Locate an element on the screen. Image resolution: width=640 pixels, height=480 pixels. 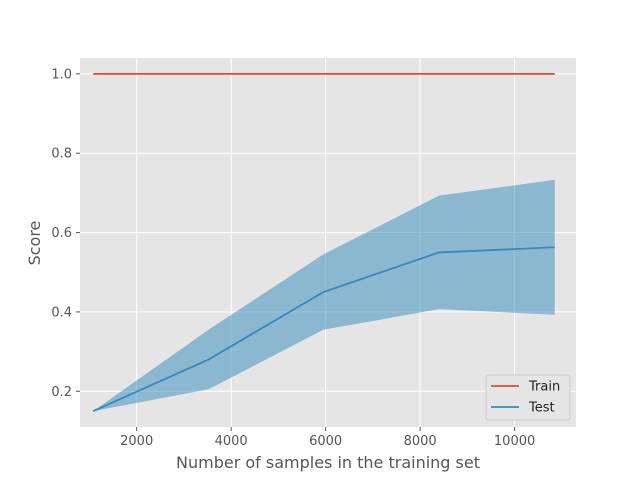
x-tick-label: 4000 is located at coordinates (231, 441).